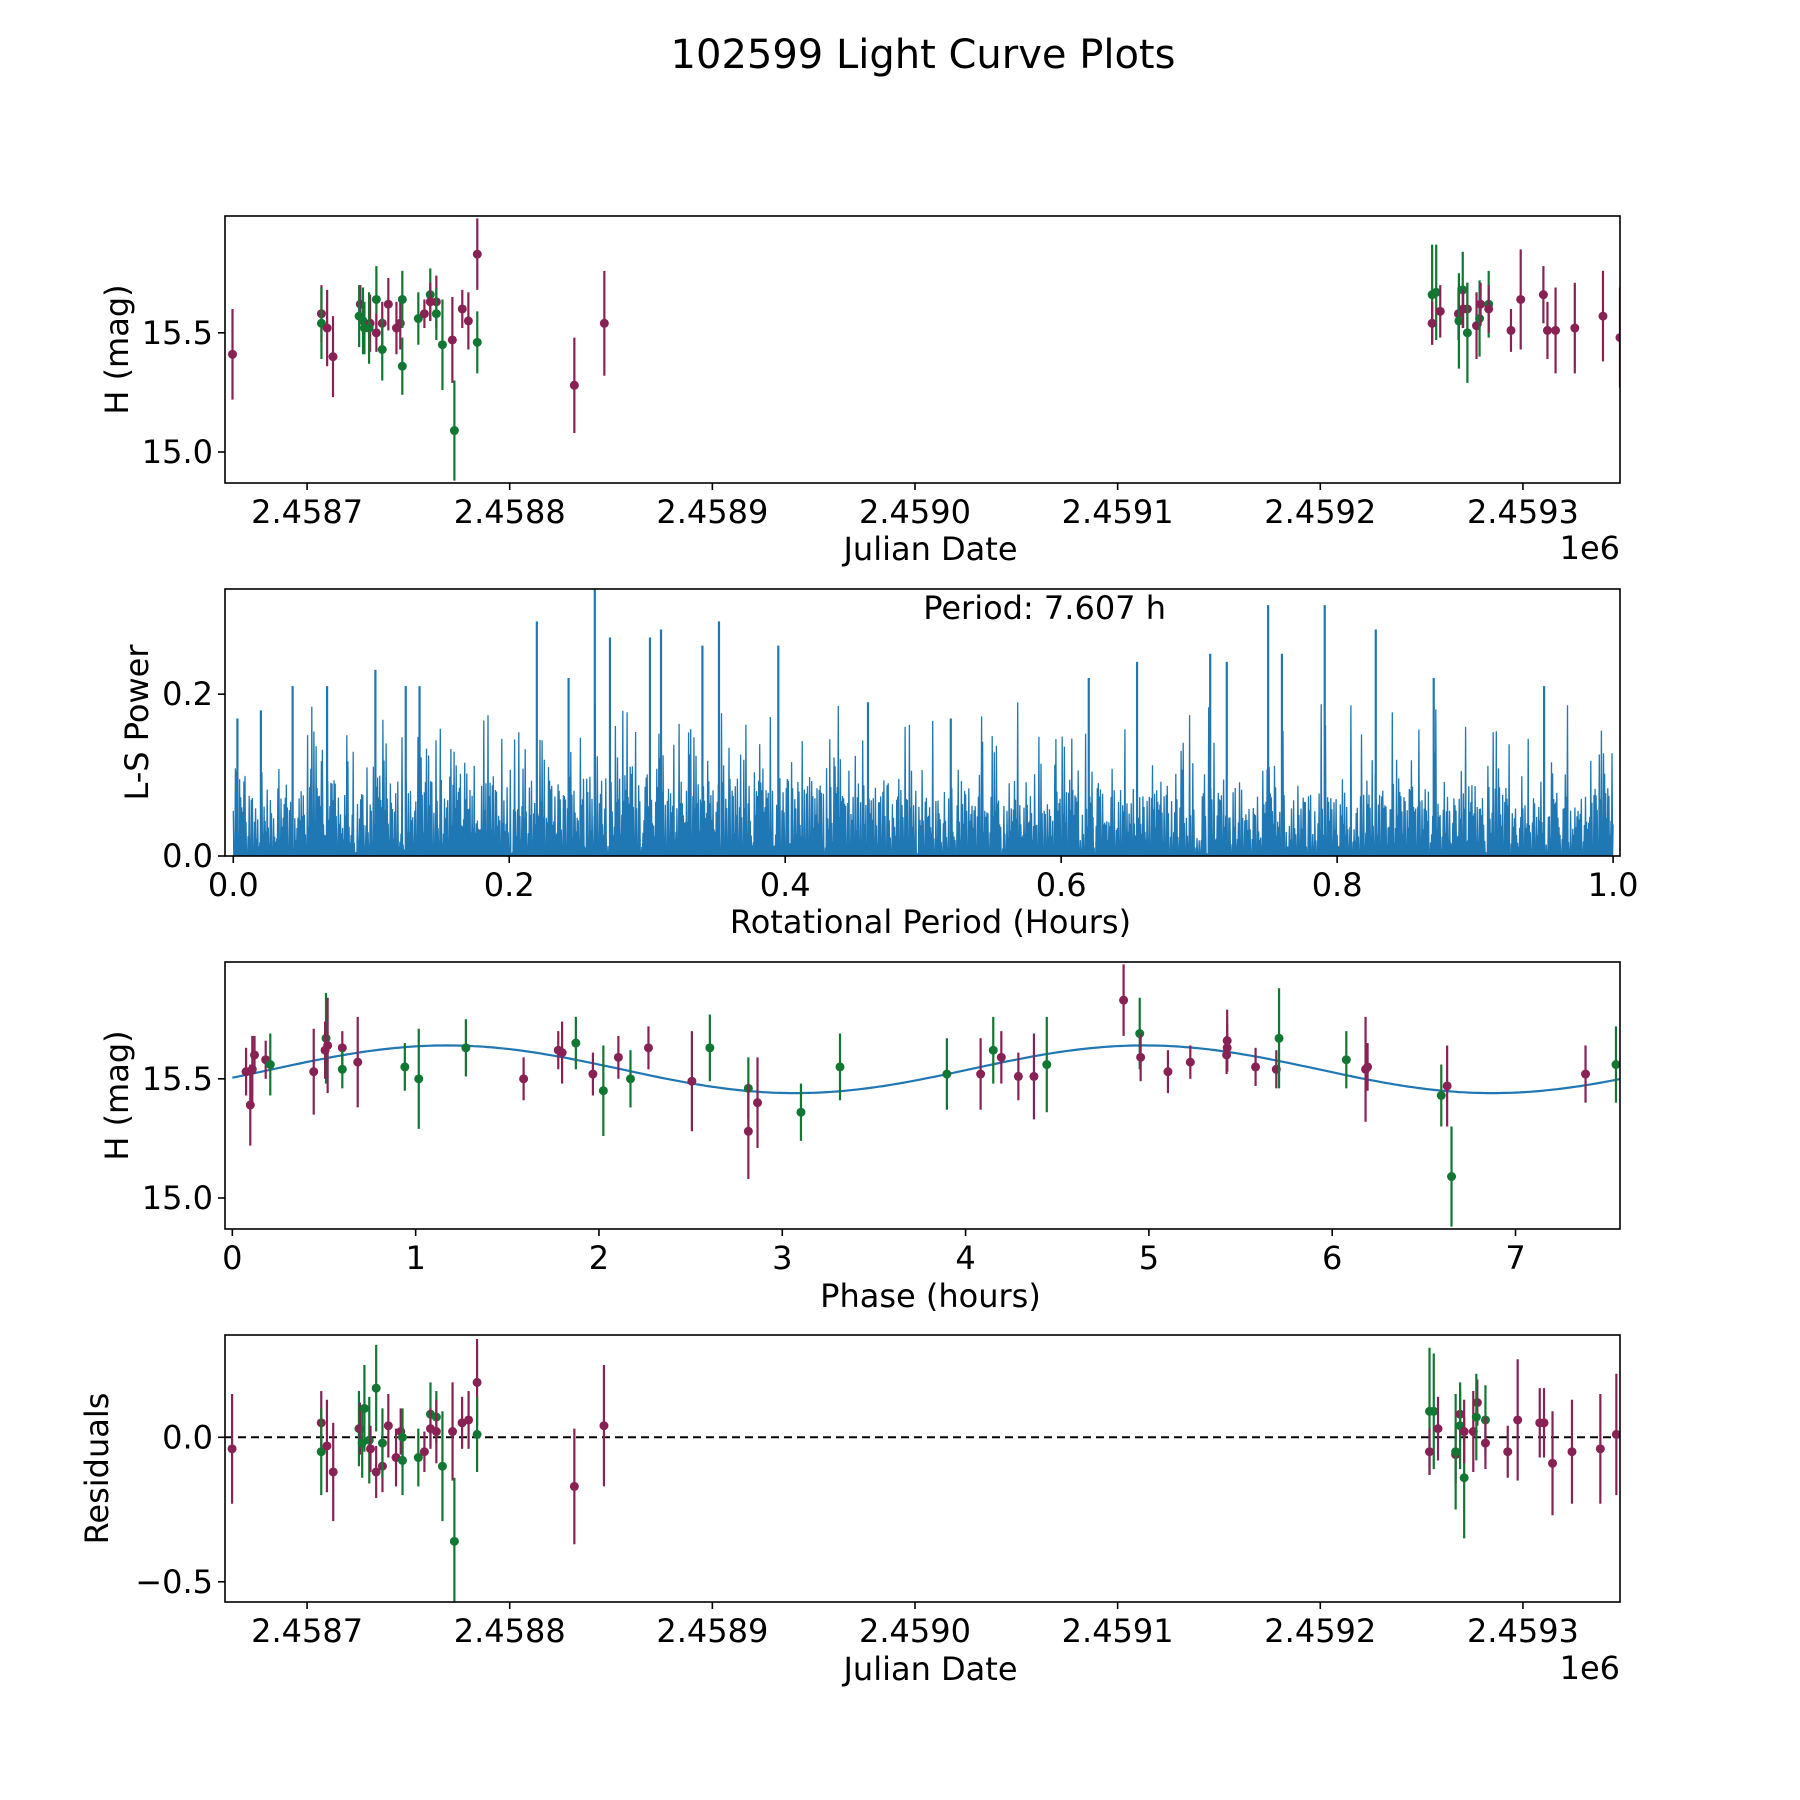 The height and width of the screenshot is (1800, 1800). I want to click on x-tick-label: 0.4, so click(785, 885).